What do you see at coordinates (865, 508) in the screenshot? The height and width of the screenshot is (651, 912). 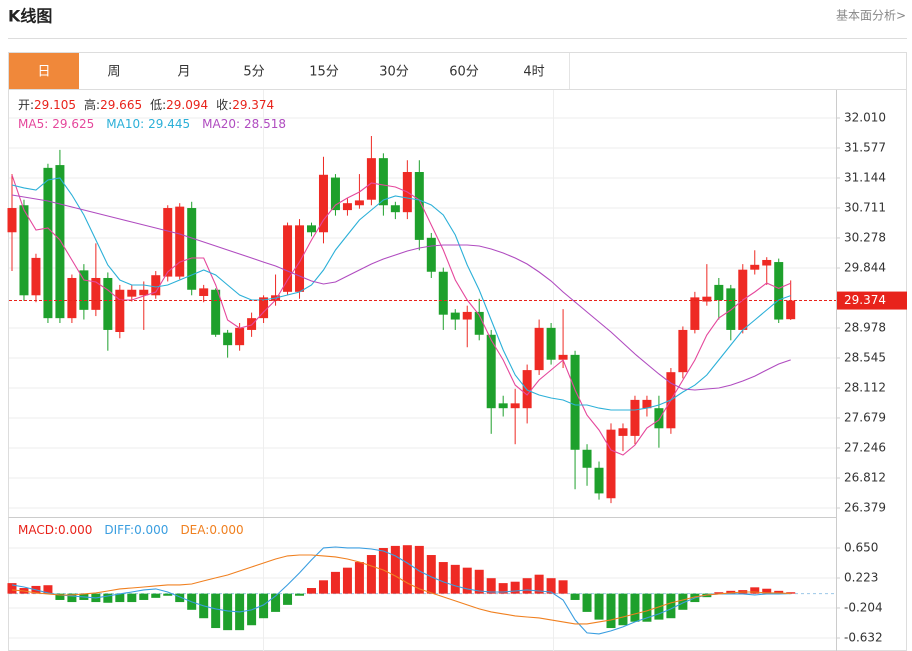 I see `y-tick-label: 26.379` at bounding box center [865, 508].